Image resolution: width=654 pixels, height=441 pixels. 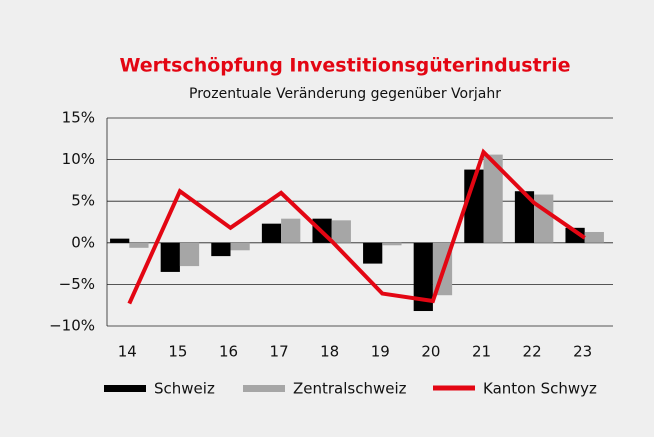 I want to click on x-tick-label: 18, so click(x=329, y=352).